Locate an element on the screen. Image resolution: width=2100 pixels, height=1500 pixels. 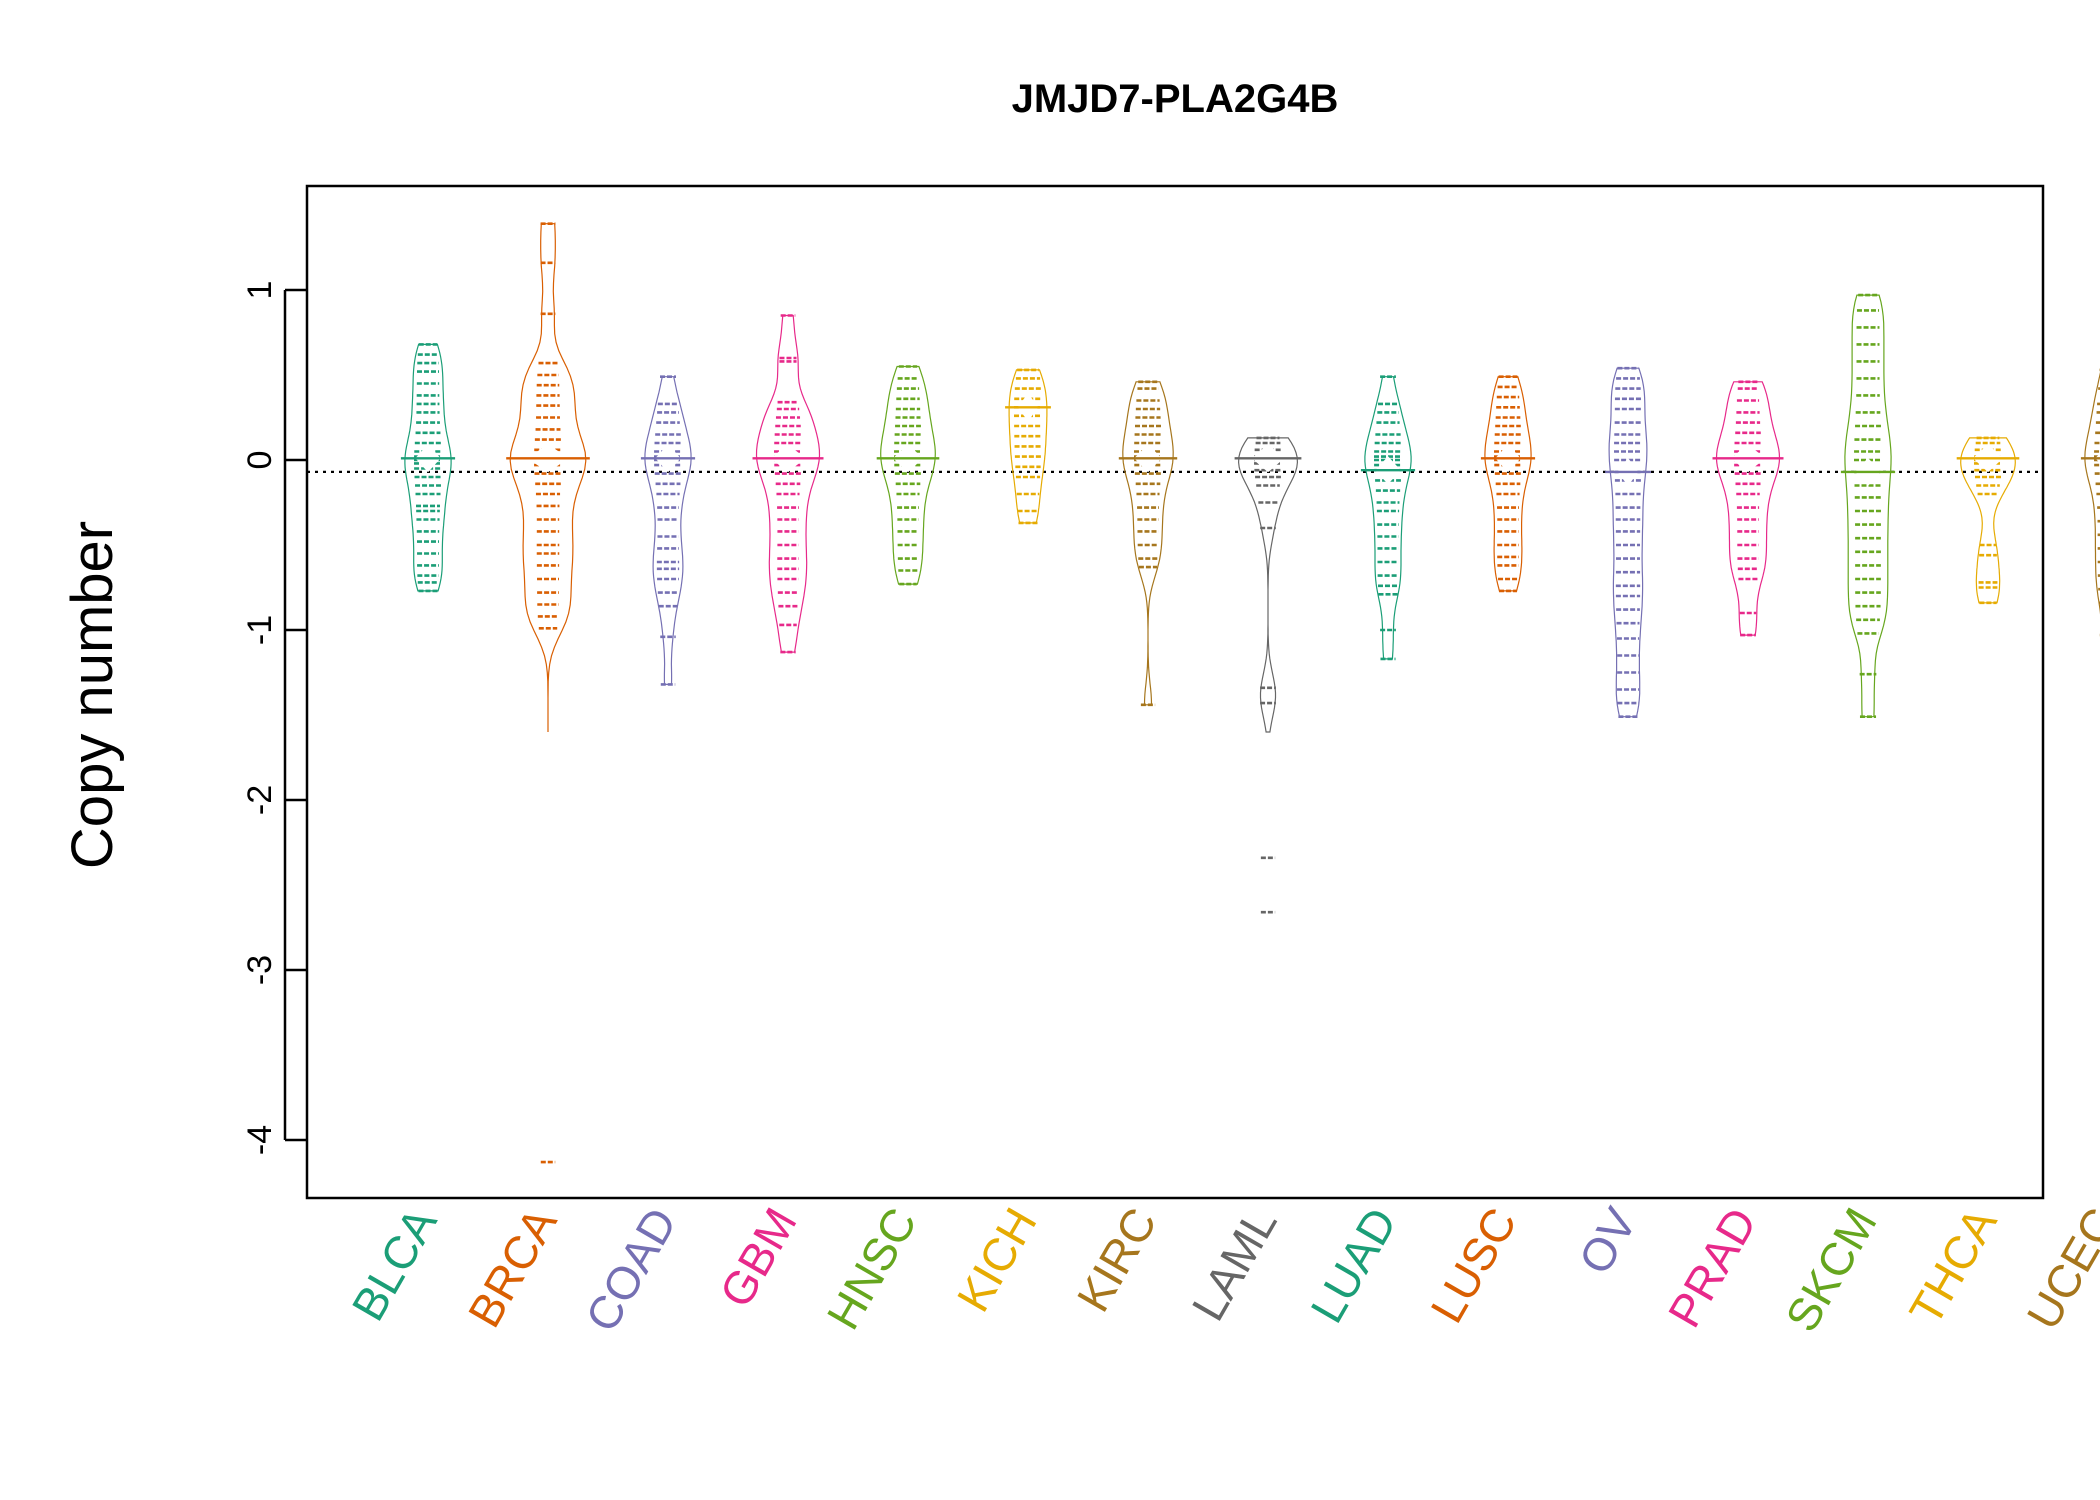
bean-kirc is located at coordinates (1148, 543).